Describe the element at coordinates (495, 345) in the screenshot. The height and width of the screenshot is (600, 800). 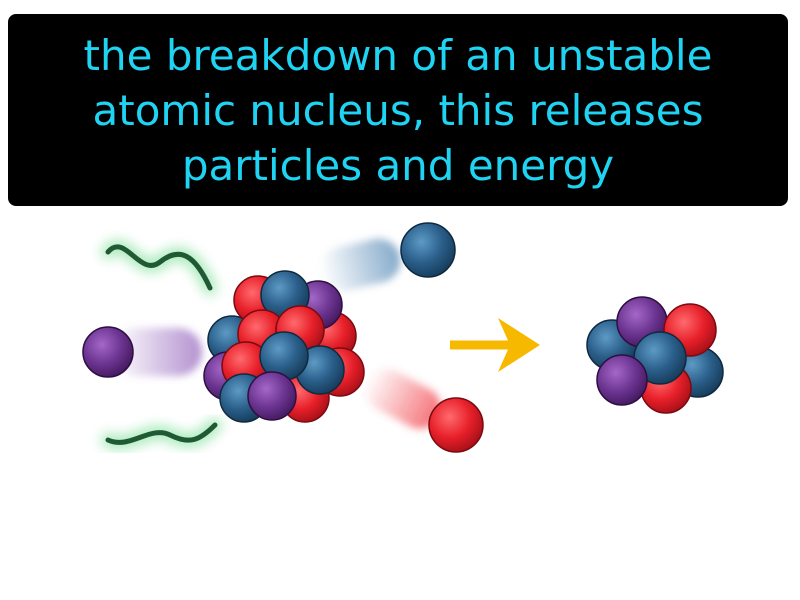
I see `right-arrow-icon` at that location.